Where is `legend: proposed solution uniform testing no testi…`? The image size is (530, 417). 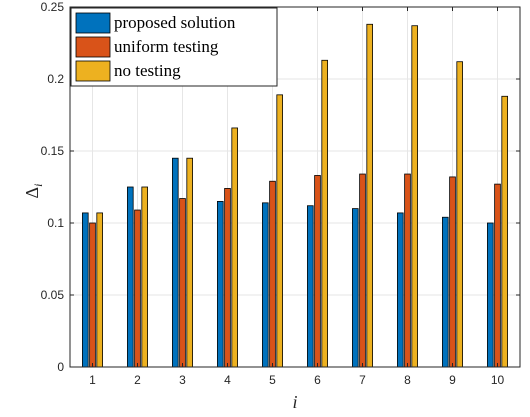 legend: proposed solution uniform testing no testi… is located at coordinates (174, 47).